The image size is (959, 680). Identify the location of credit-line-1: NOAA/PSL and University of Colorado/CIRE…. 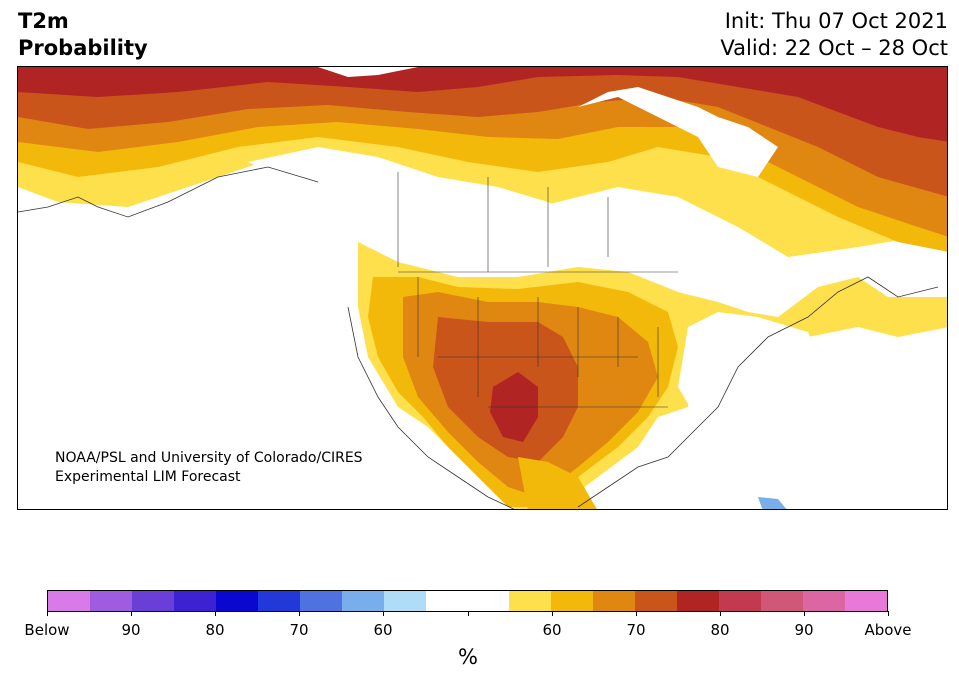
(209, 458).